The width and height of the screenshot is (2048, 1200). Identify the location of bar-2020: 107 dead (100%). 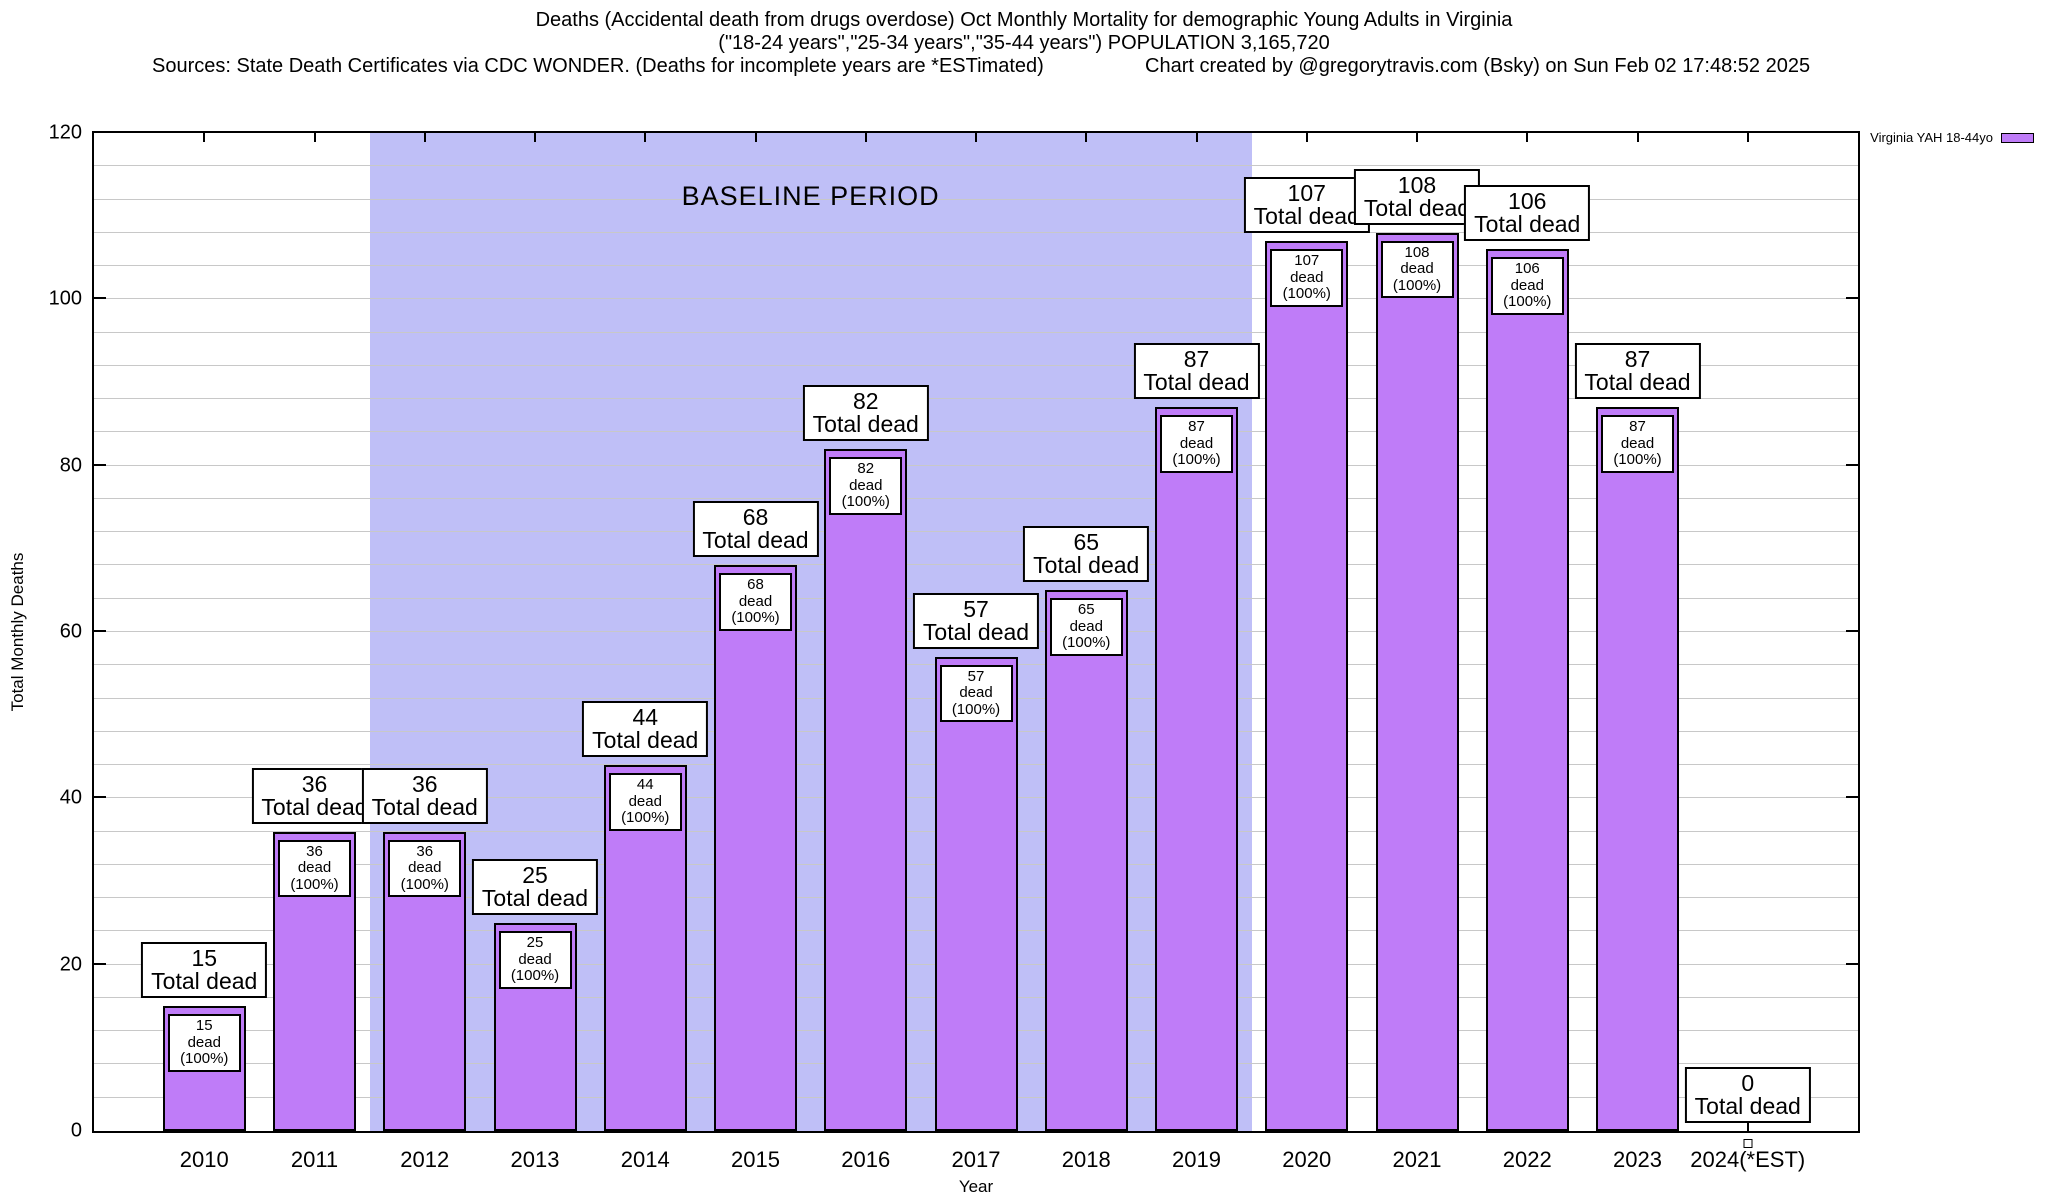
(1307, 686).